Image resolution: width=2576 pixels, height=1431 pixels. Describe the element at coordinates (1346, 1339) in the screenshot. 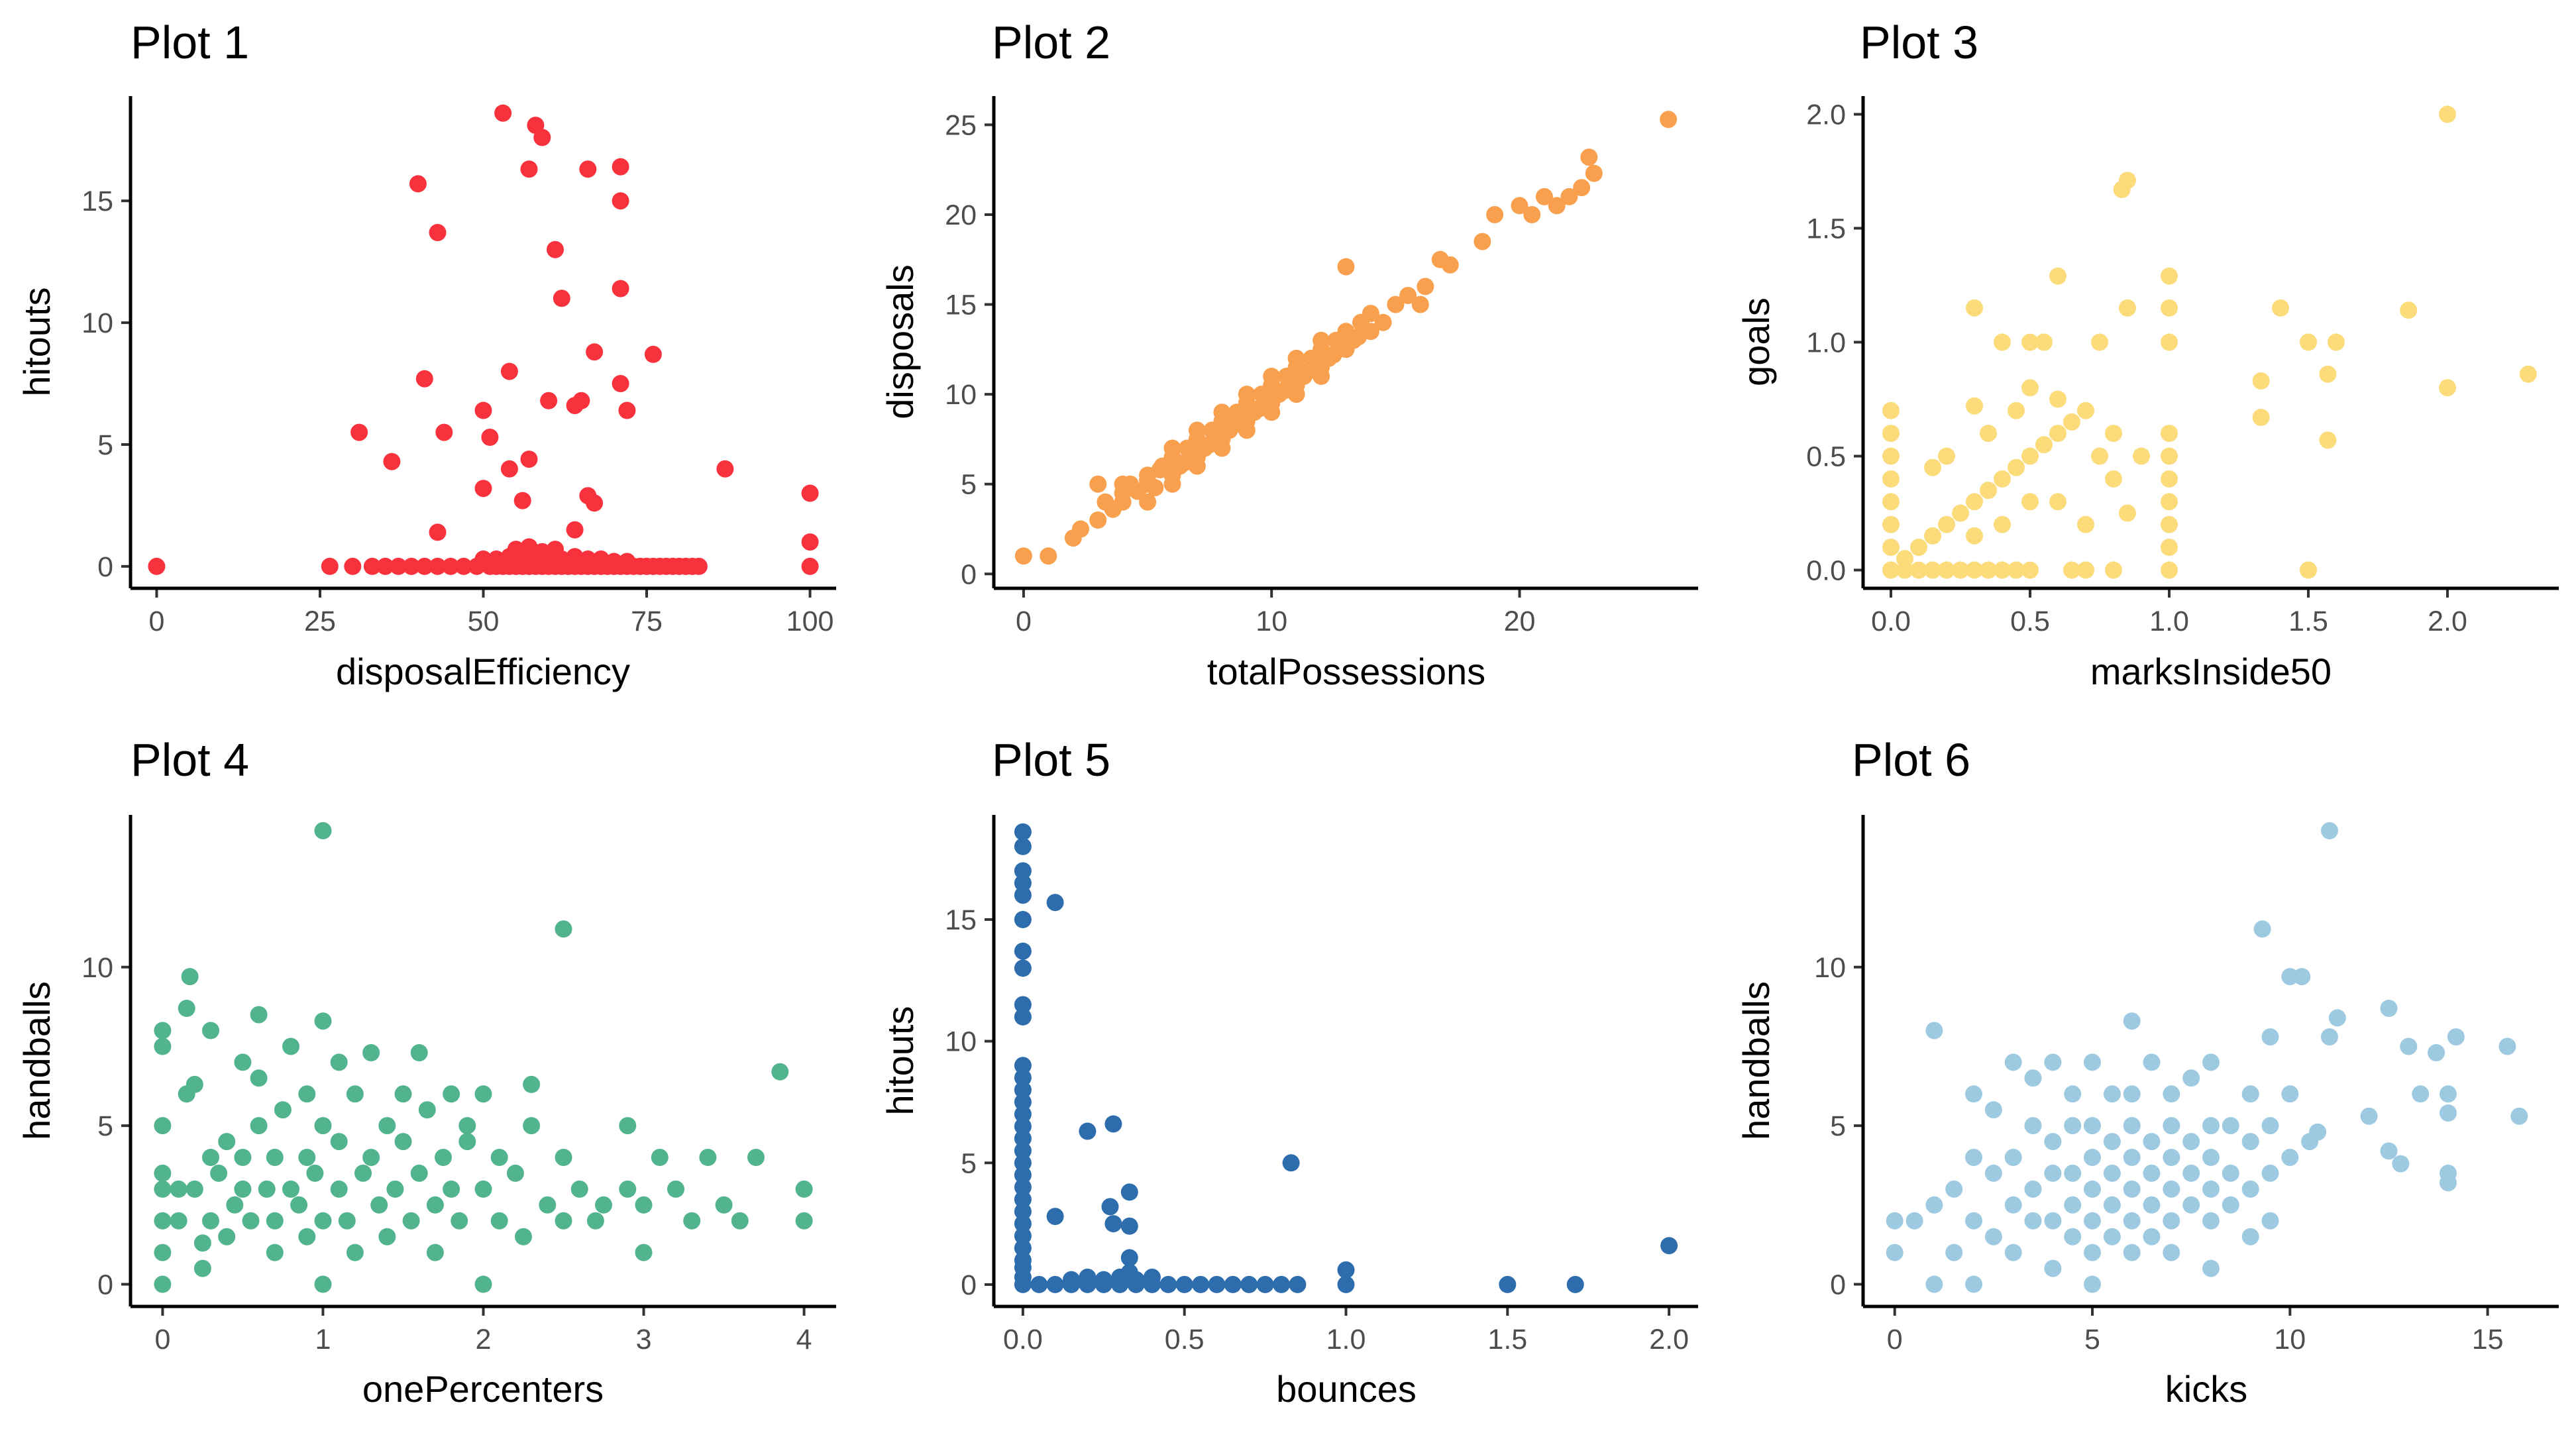

I see `x-tick-label: 1.0` at that location.